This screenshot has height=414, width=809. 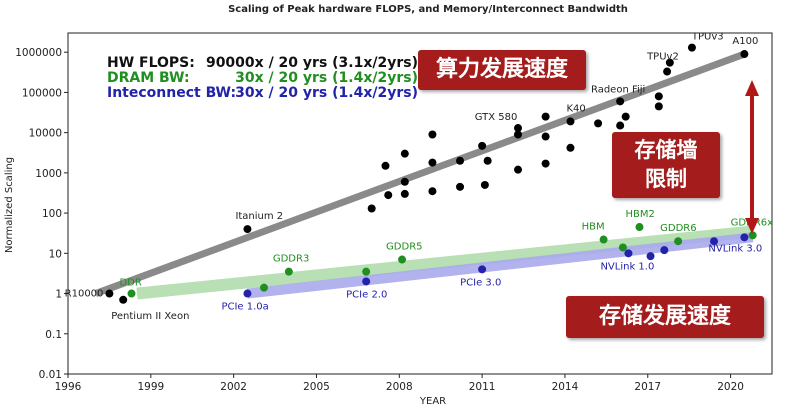 What do you see at coordinates (150, 387) in the screenshot?
I see `x-tick-label: 1999` at bounding box center [150, 387].